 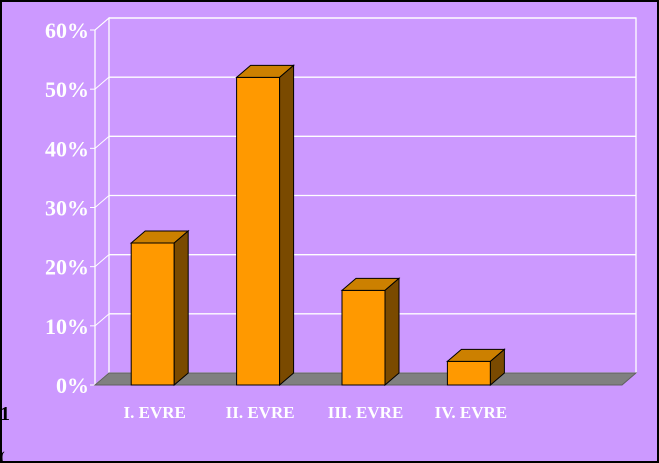 What do you see at coordinates (67, 326) in the screenshot?
I see `y-tick-label: 10%` at bounding box center [67, 326].